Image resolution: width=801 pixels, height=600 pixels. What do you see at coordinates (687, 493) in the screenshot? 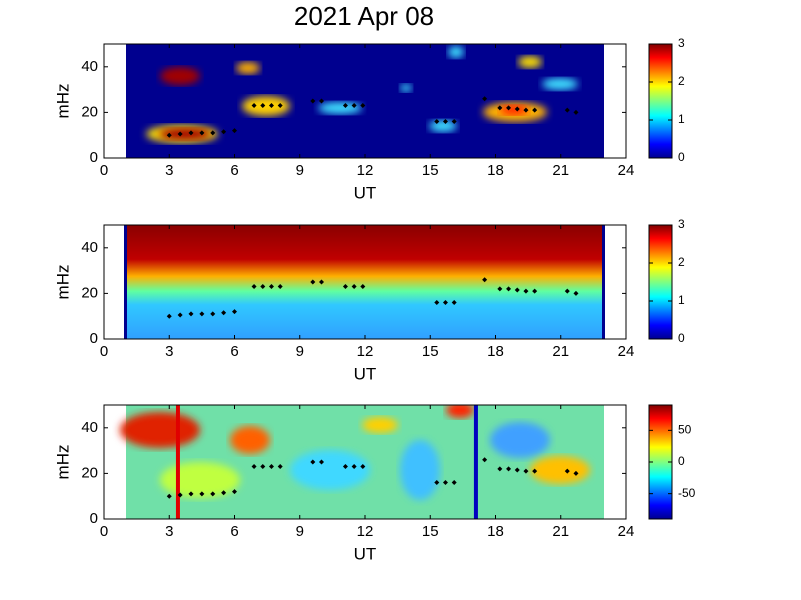
I see `colorbar-label: -50` at bounding box center [687, 493].